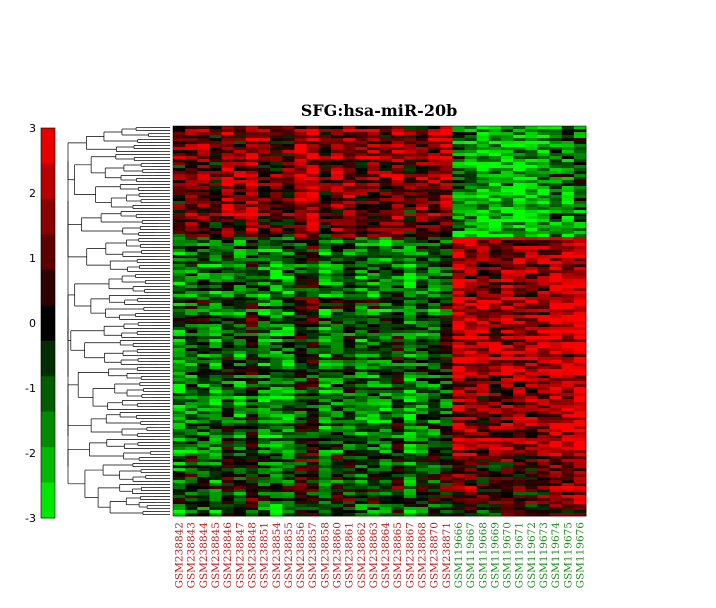 This screenshot has height=608, width=716. Describe the element at coordinates (192, 555) in the screenshot. I see `sample-label: GSM238843` at that location.